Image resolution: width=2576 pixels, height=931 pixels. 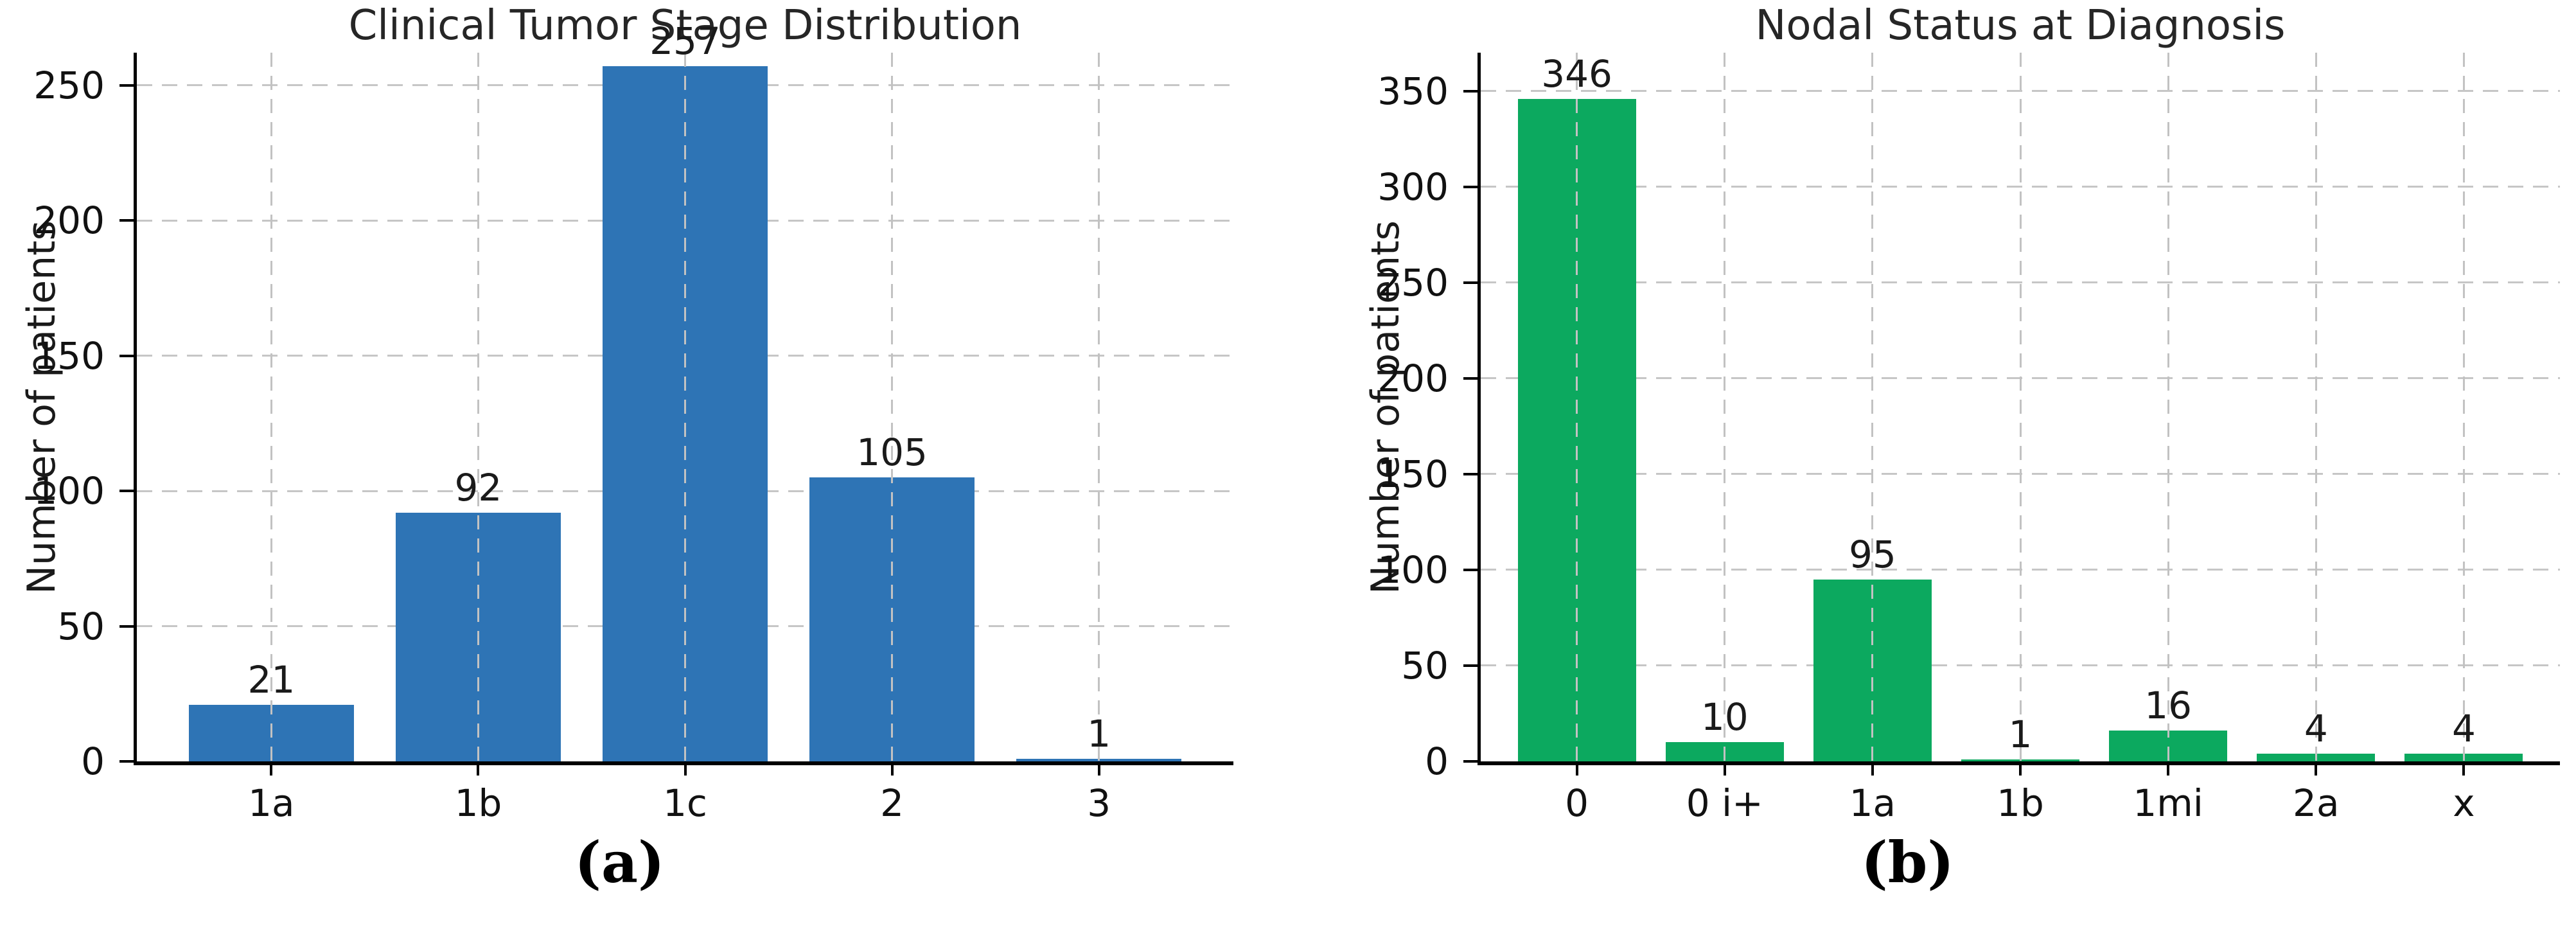 What do you see at coordinates (2020, 25) in the screenshot?
I see `chart-title-b: Nodal Status at Diagnosis` at bounding box center [2020, 25].